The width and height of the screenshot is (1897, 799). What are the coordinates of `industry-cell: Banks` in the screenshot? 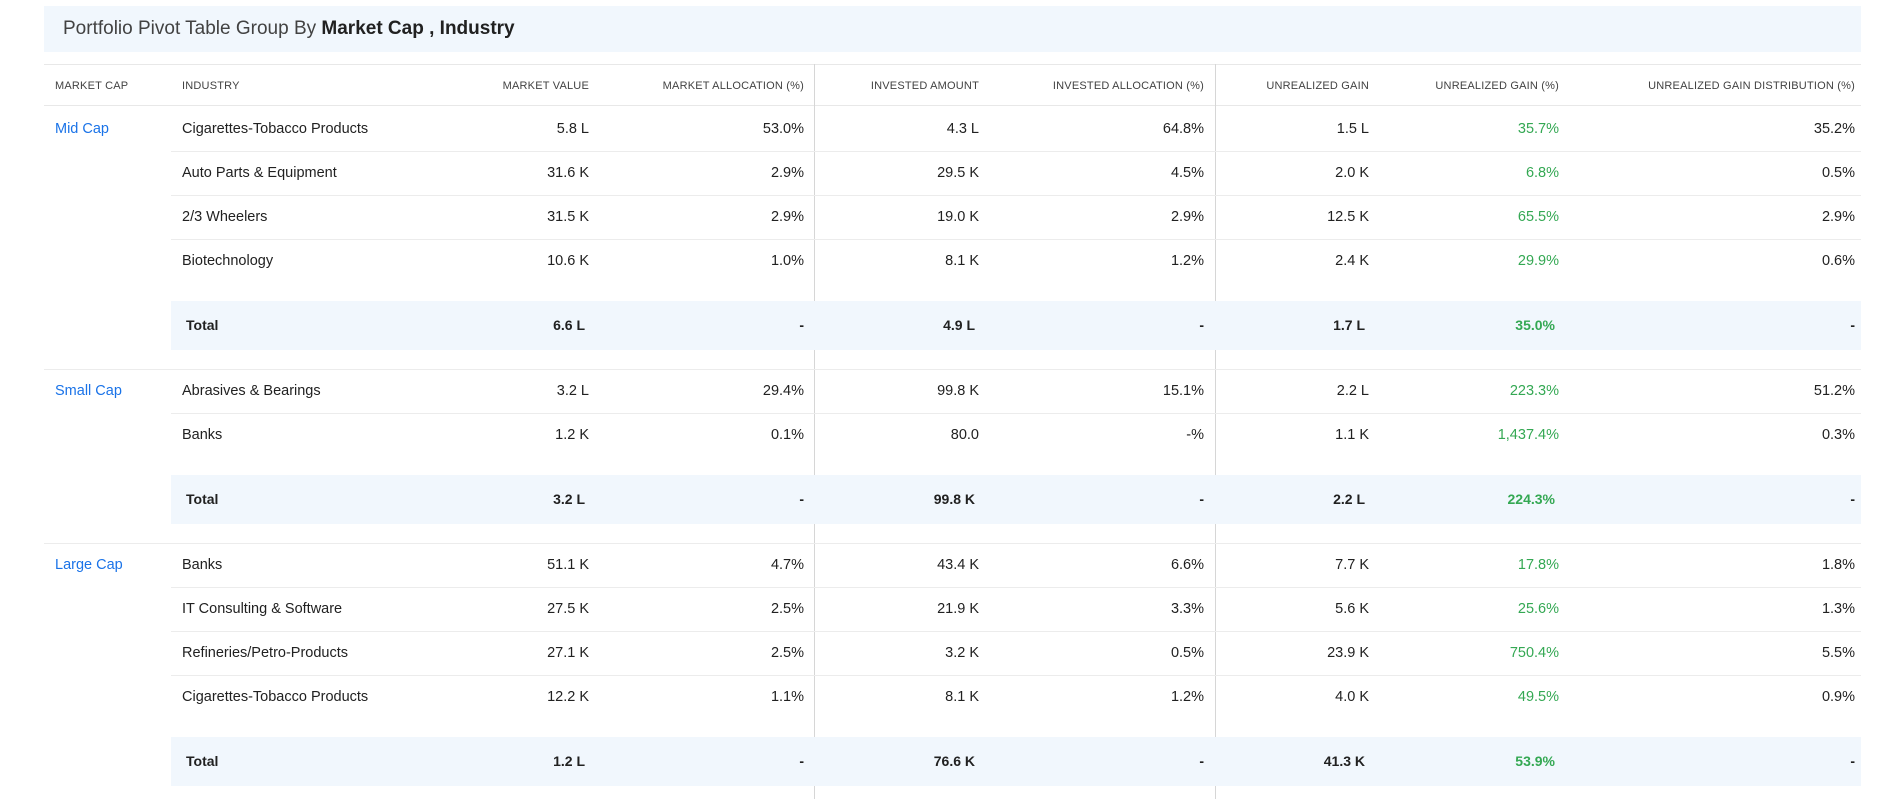 It's located at (202, 565).